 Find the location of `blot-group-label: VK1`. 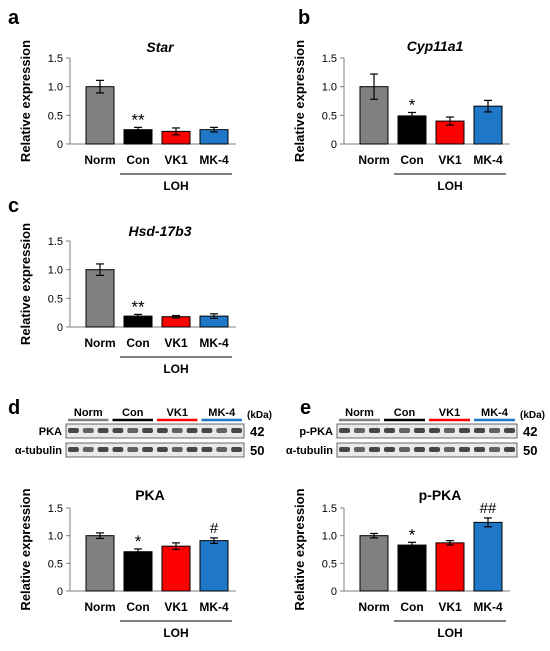

blot-group-label: VK1 is located at coordinates (449, 413).